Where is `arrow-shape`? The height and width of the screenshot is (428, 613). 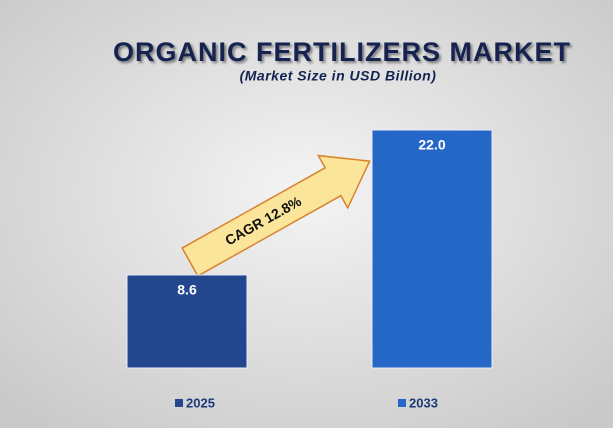 arrow-shape is located at coordinates (276, 215).